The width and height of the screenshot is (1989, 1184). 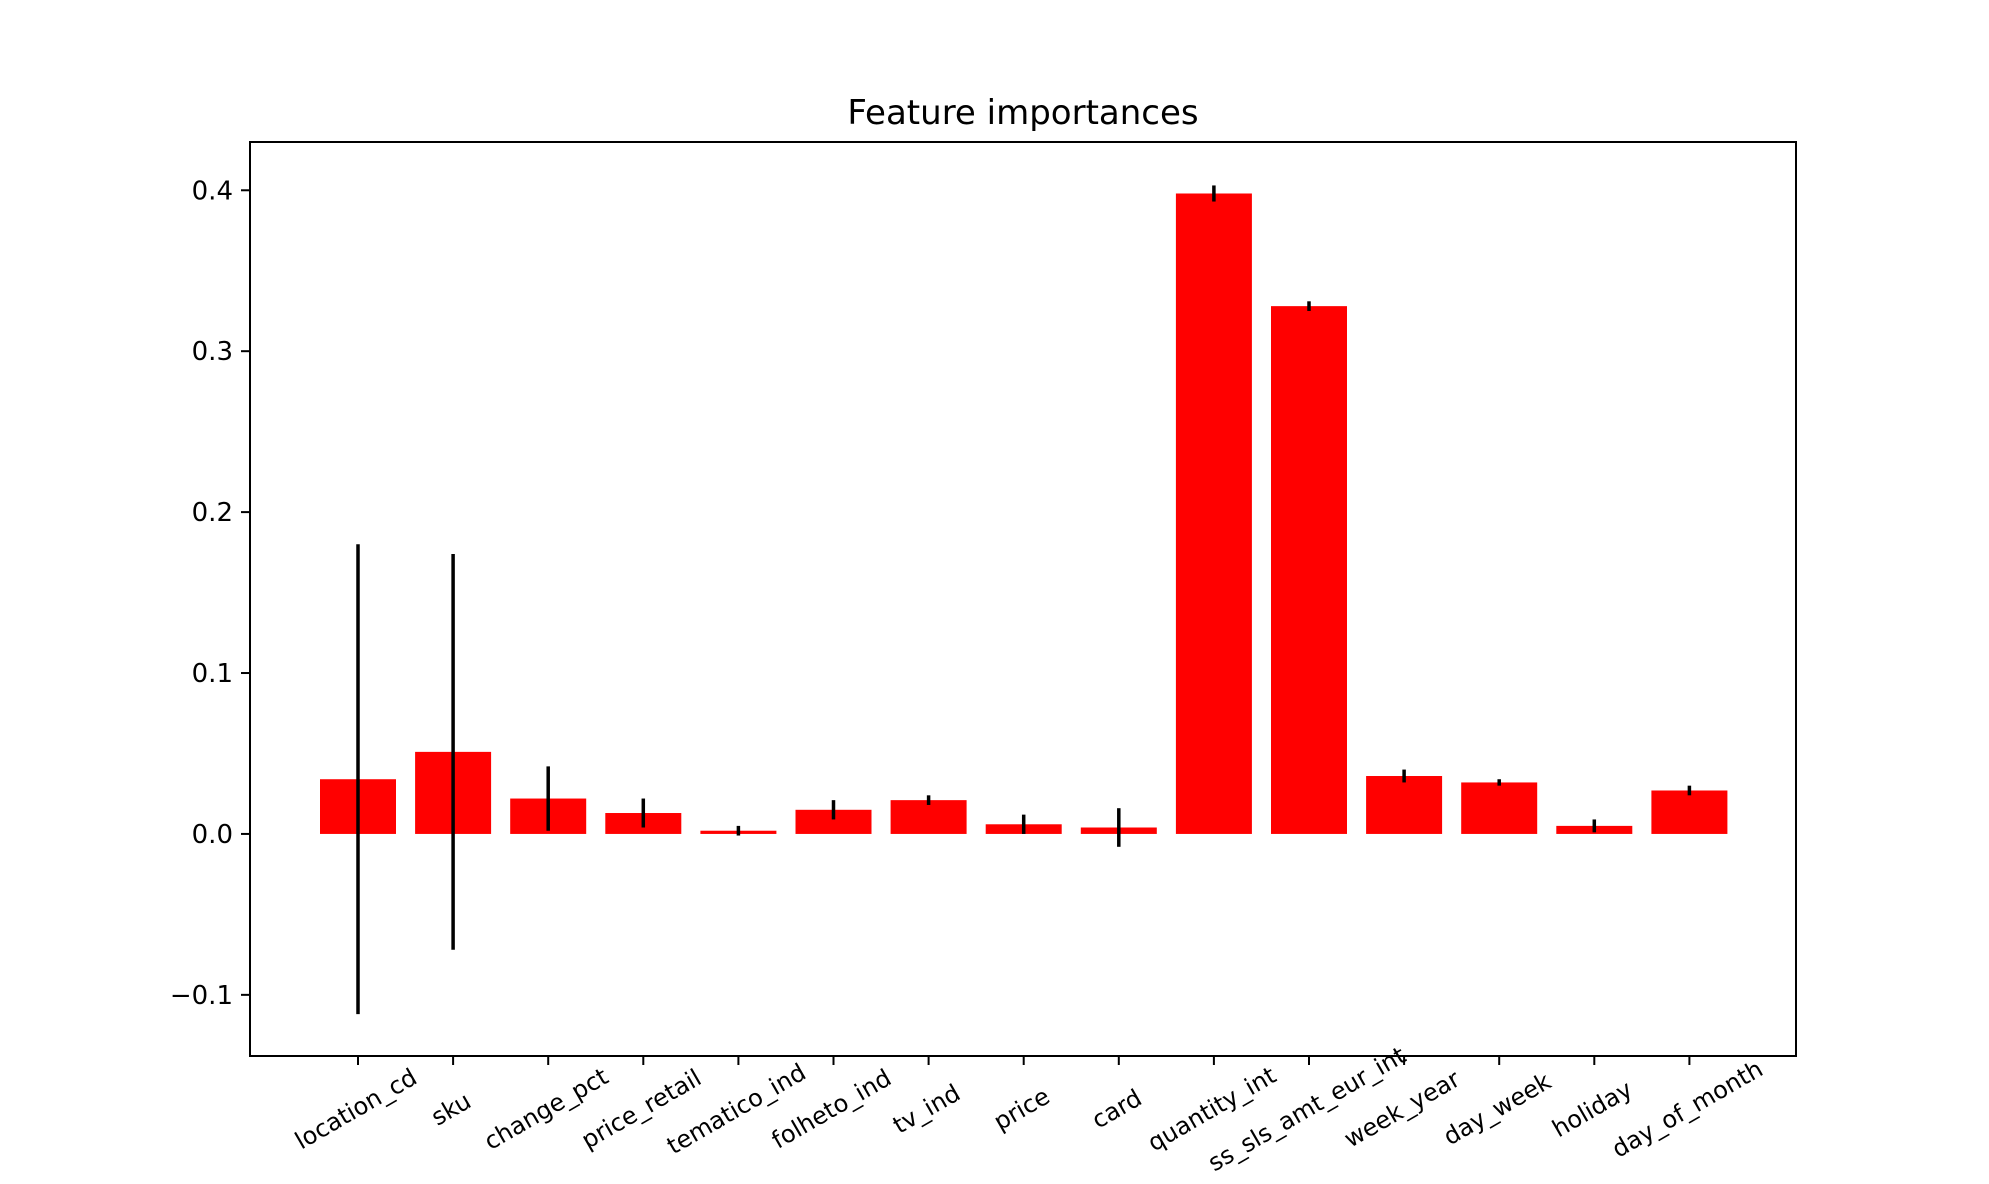 I want to click on bar-week_year, so click(x=1404, y=805).